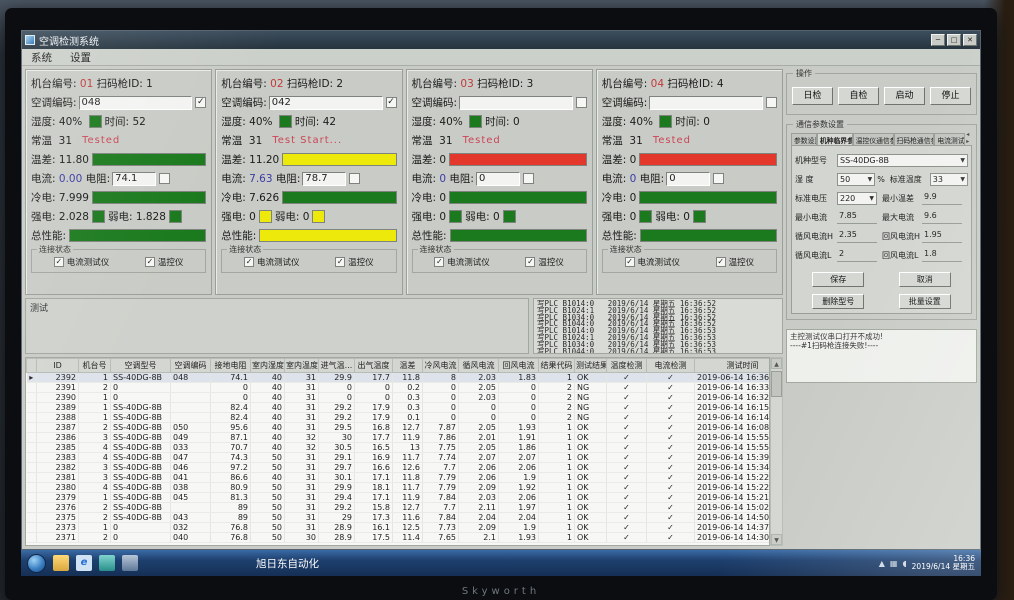 The width and height of the screenshot is (1014, 600). What do you see at coordinates (834, 139) in the screenshot?
I see `tab-model-limits: 机种临界参数` at bounding box center [834, 139].